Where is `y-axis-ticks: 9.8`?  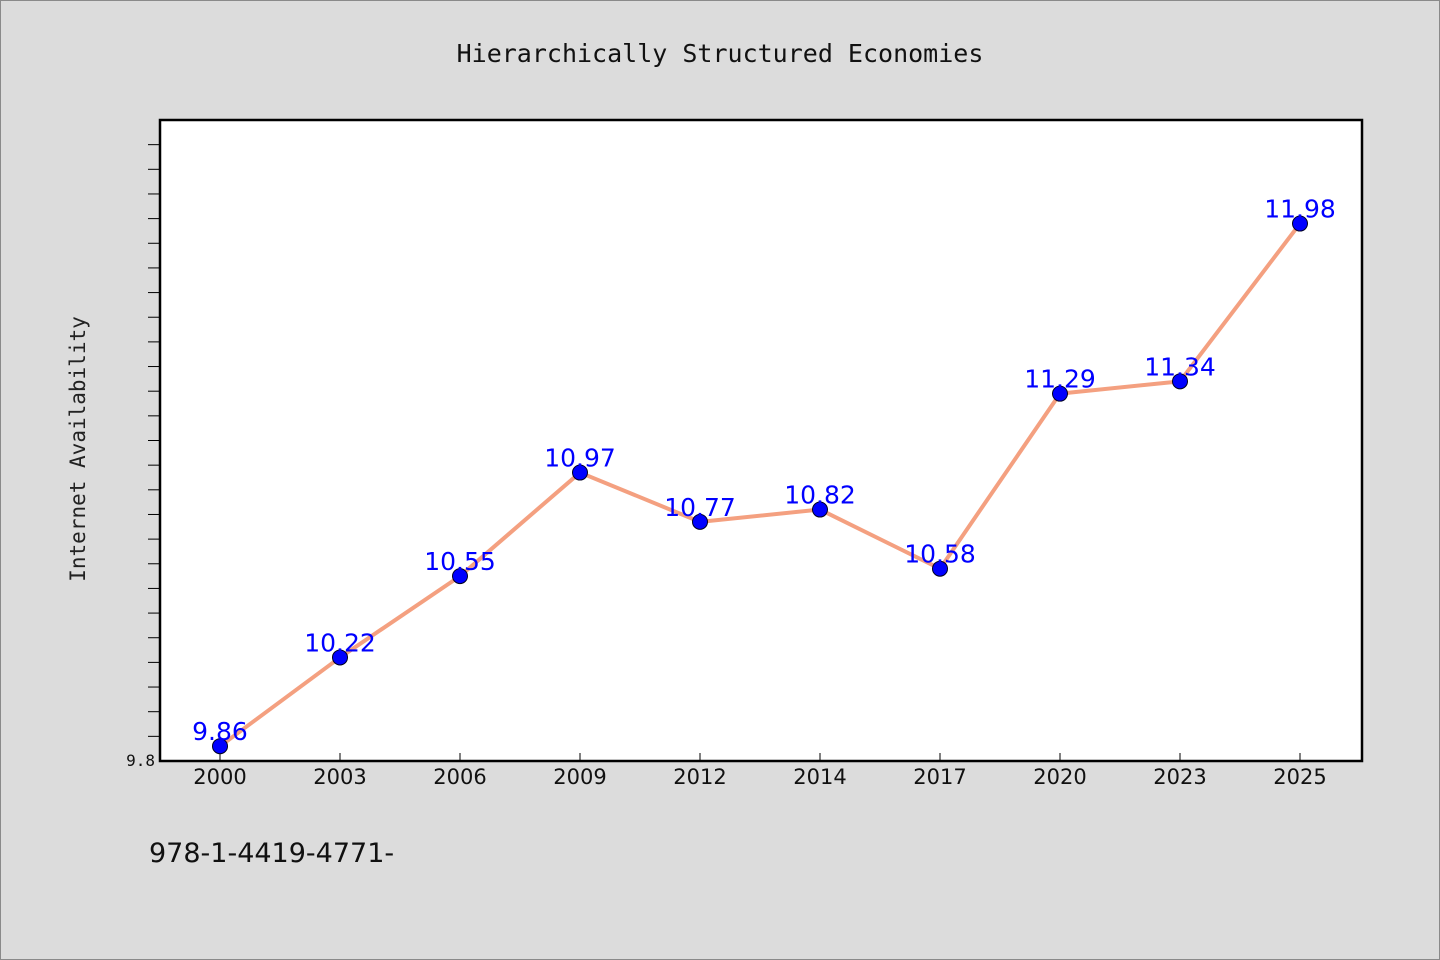 y-axis-ticks: 9.8 is located at coordinates (143, 457).